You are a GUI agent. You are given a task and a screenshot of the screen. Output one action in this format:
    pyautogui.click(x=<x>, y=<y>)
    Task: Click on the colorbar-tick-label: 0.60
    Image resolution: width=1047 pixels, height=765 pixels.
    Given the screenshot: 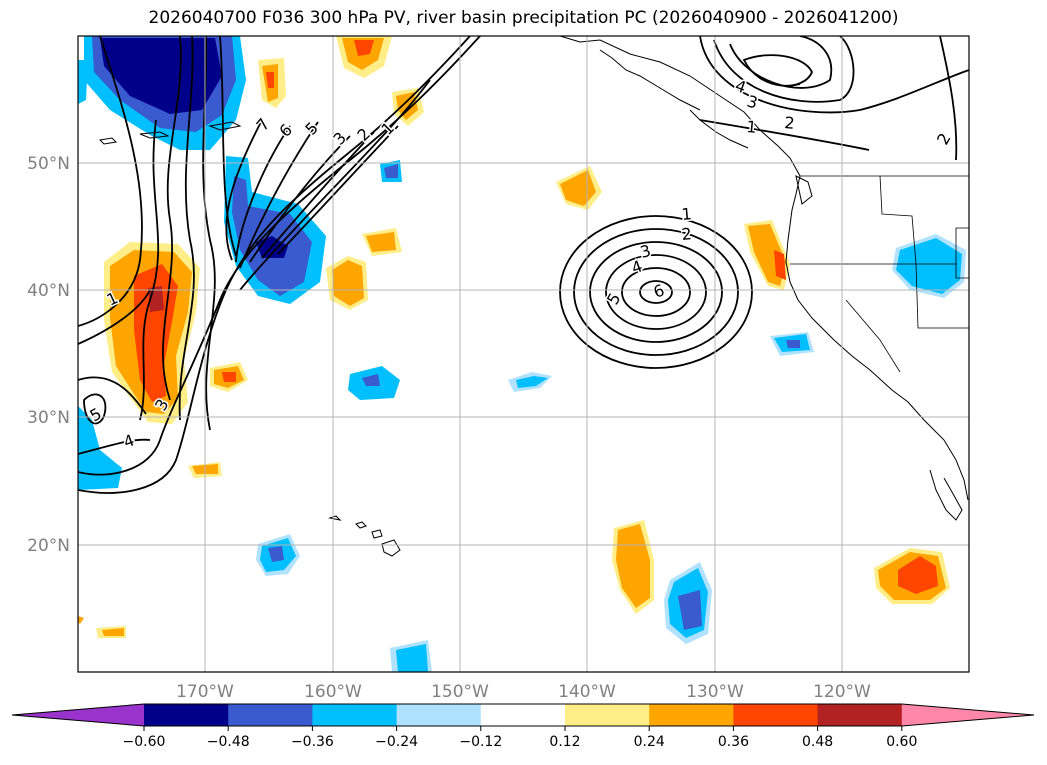 What is the action you would take?
    pyautogui.click(x=901, y=742)
    